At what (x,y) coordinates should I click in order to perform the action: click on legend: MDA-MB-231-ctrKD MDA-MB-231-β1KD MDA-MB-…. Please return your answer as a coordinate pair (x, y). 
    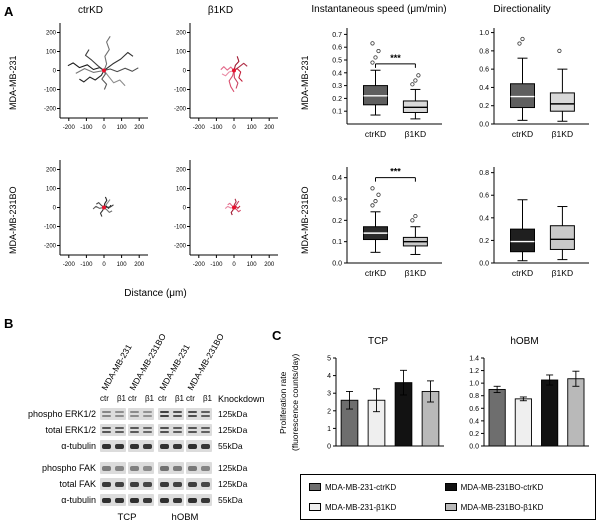
    Looking at the image, I should click on (448, 497).